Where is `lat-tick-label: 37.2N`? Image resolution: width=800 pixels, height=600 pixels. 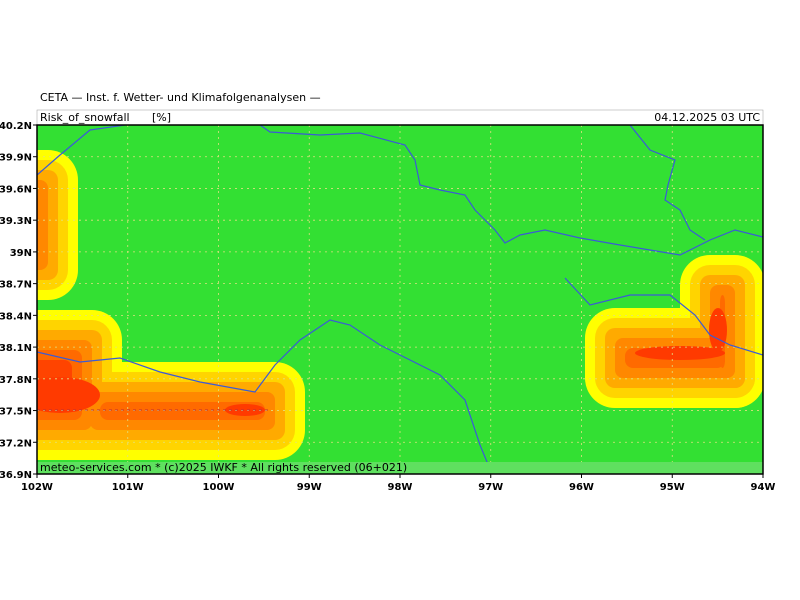 lat-tick-label: 37.2N is located at coordinates (16, 443).